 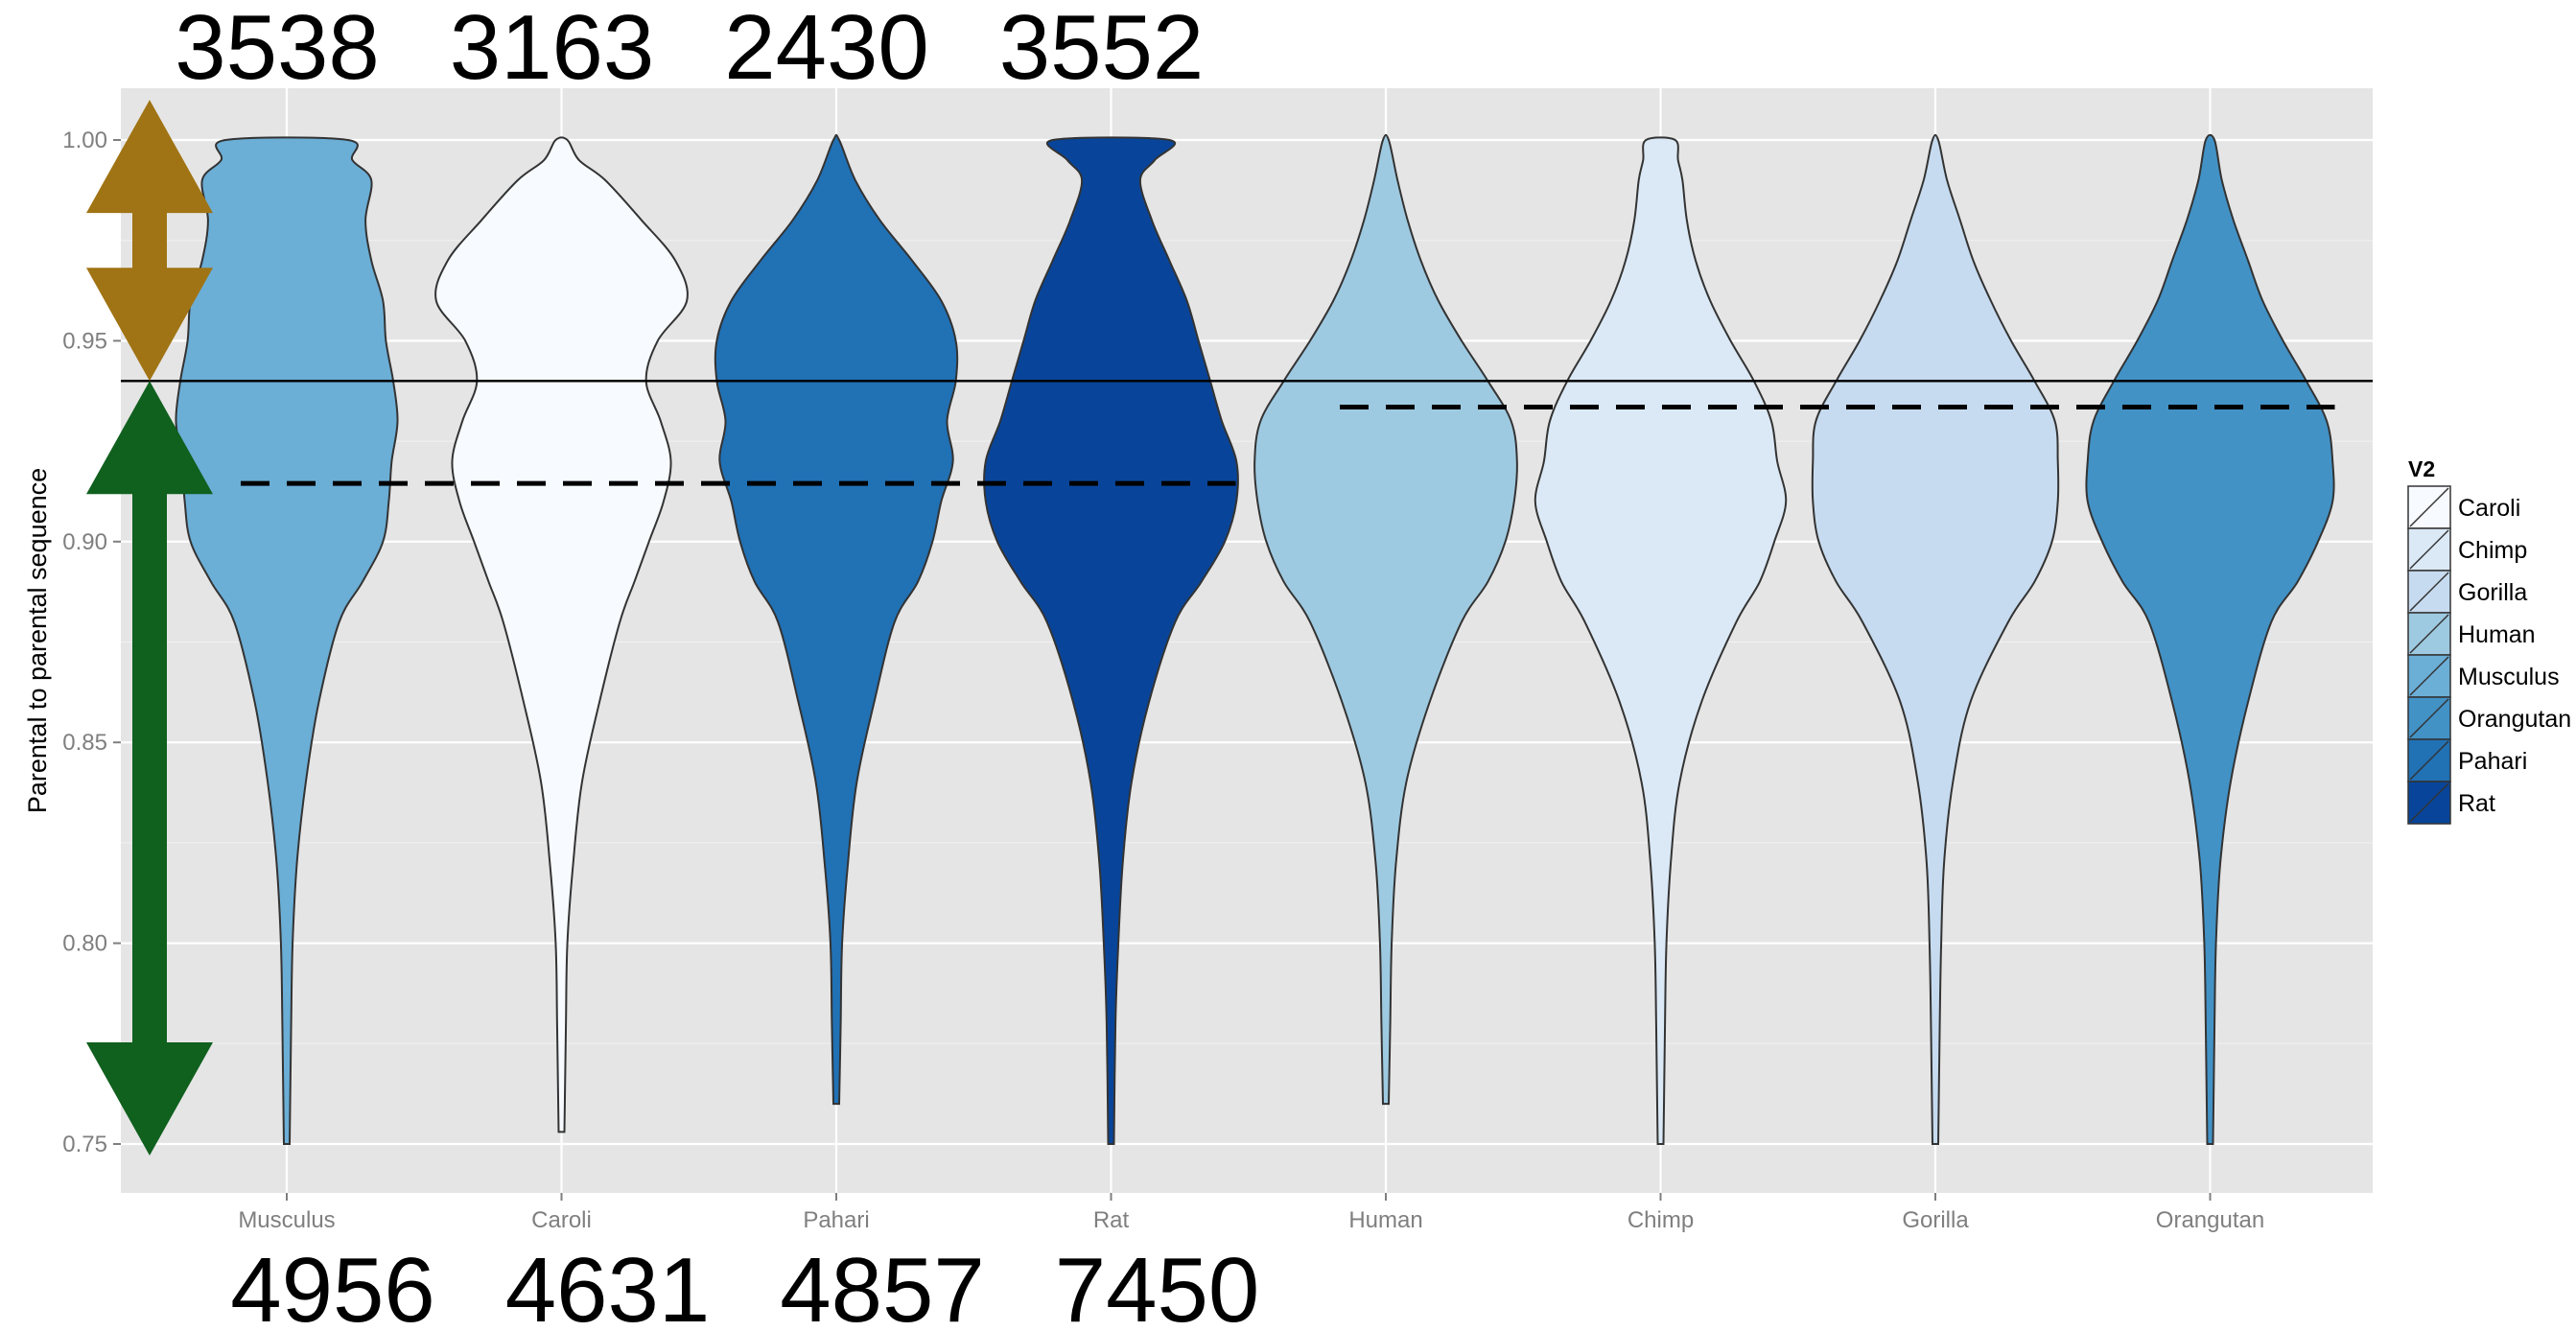 What do you see at coordinates (1935, 1220) in the screenshot?
I see `x-tick-label: Gorilla` at bounding box center [1935, 1220].